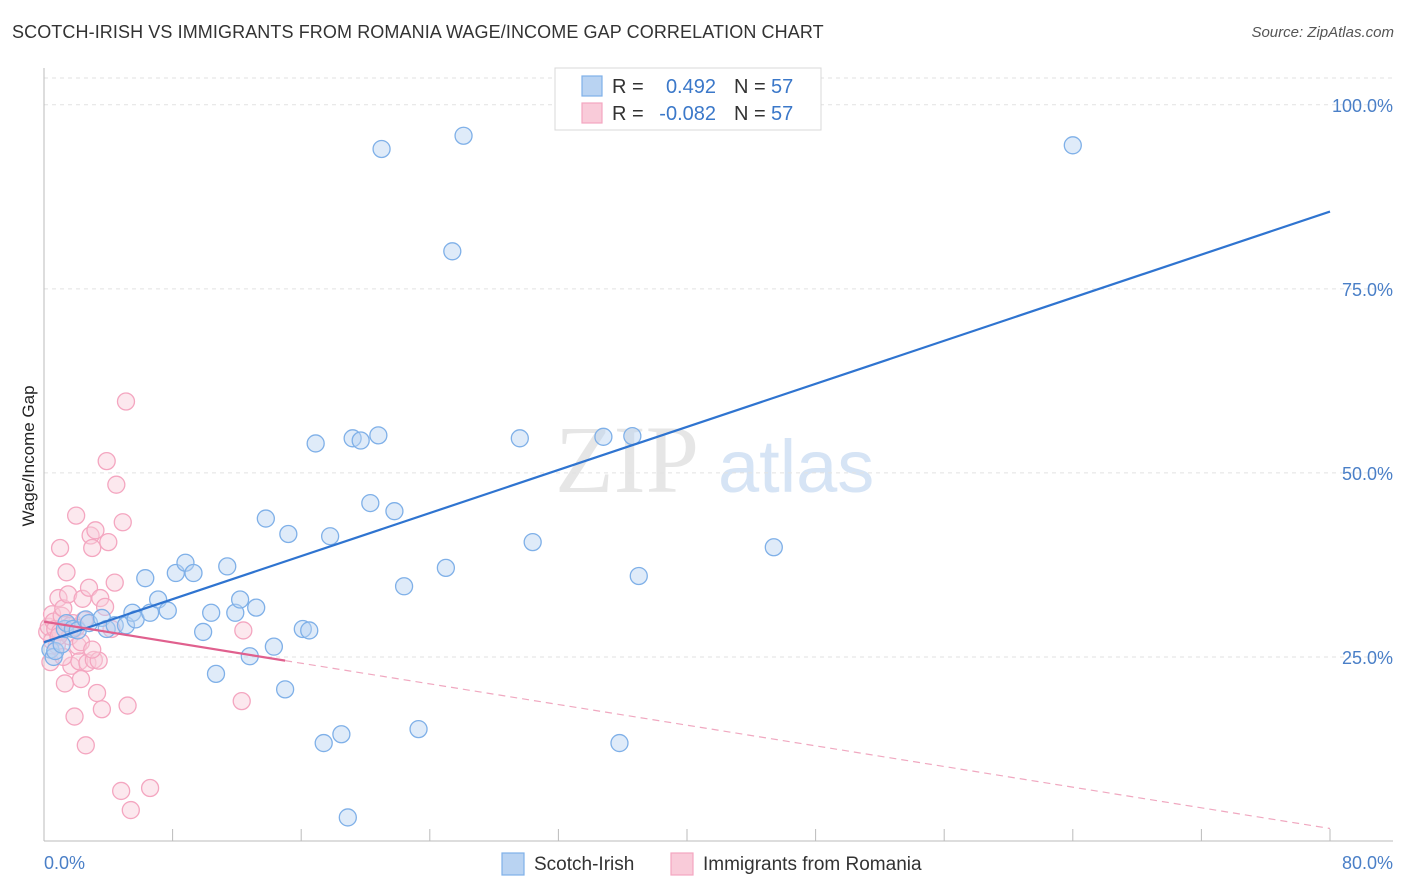  Describe the element at coordinates (64, 863) in the screenshot. I see `x-tick-label-min: 0.0%` at that location.